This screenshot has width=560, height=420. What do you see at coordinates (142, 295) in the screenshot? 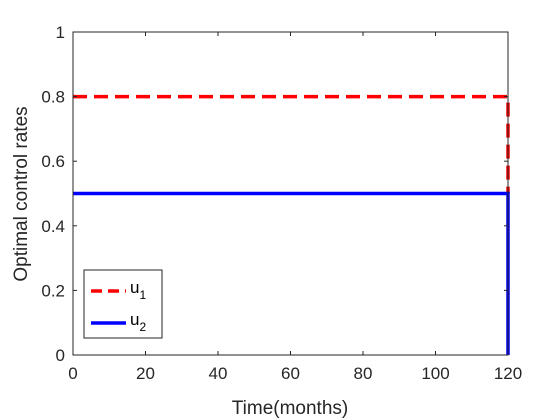
I see `legend-label-subscript: 1` at bounding box center [142, 295].